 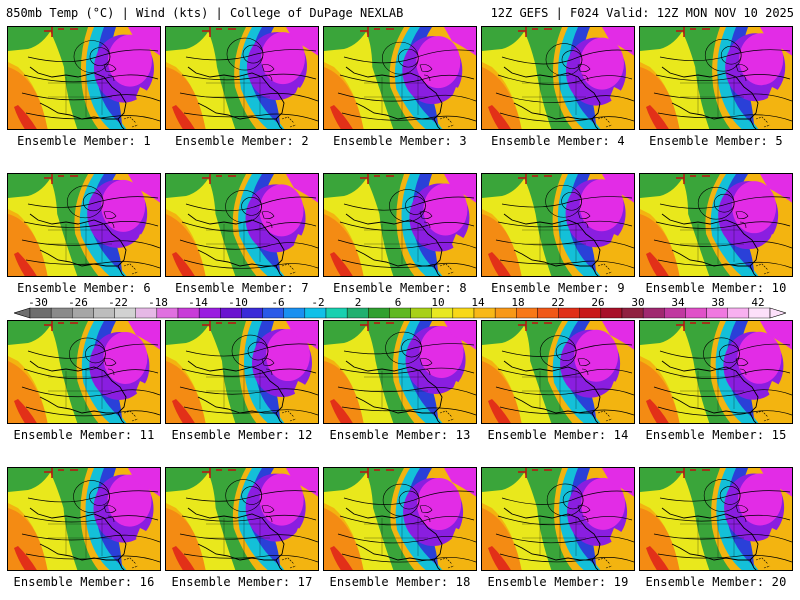 What do you see at coordinates (598, 302) in the screenshot?
I see `scale-tick-label: 26` at bounding box center [598, 302].